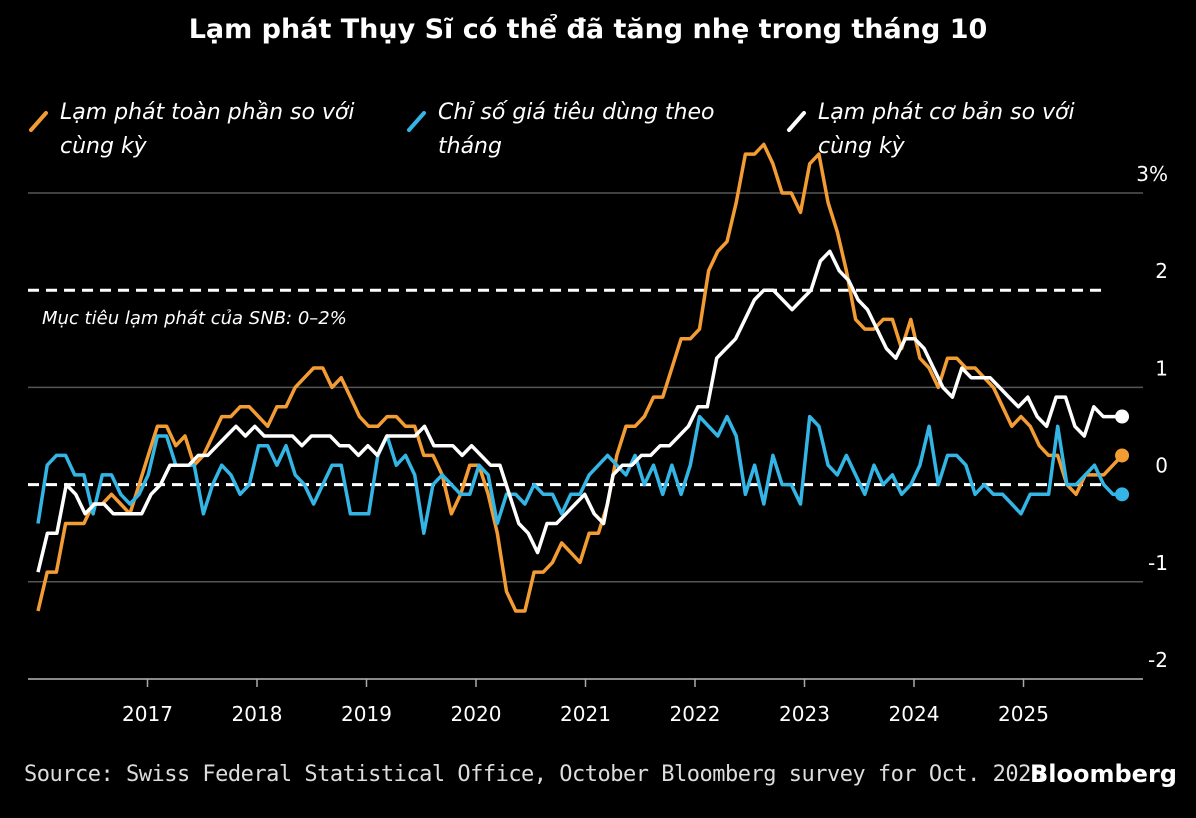  Describe the element at coordinates (1161, 368) in the screenshot. I see `y-tick-label: 1` at that location.